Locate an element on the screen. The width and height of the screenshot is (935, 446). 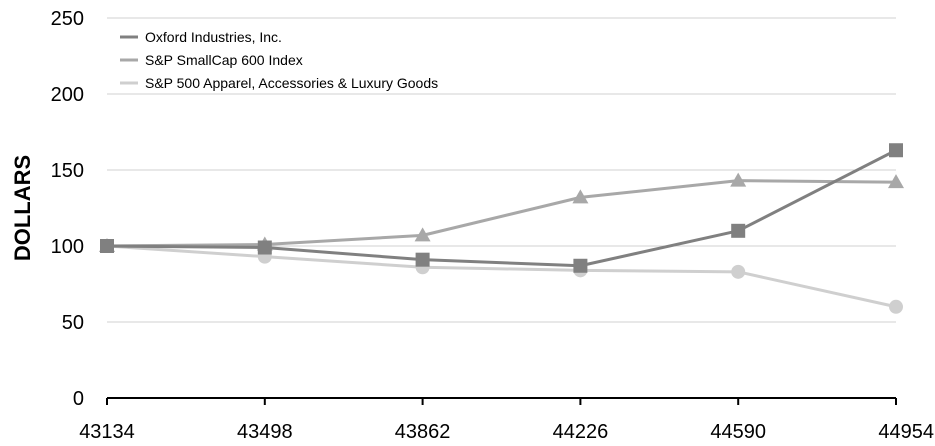
legend-label: Oxford Industries, Inc. is located at coordinates (213, 37).